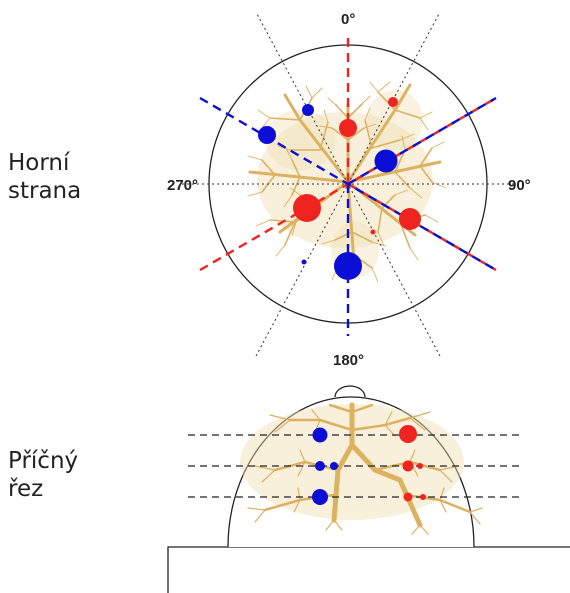  Describe the element at coordinates (39, 163) in the screenshot. I see `top-view-label-line1: Horní` at that location.